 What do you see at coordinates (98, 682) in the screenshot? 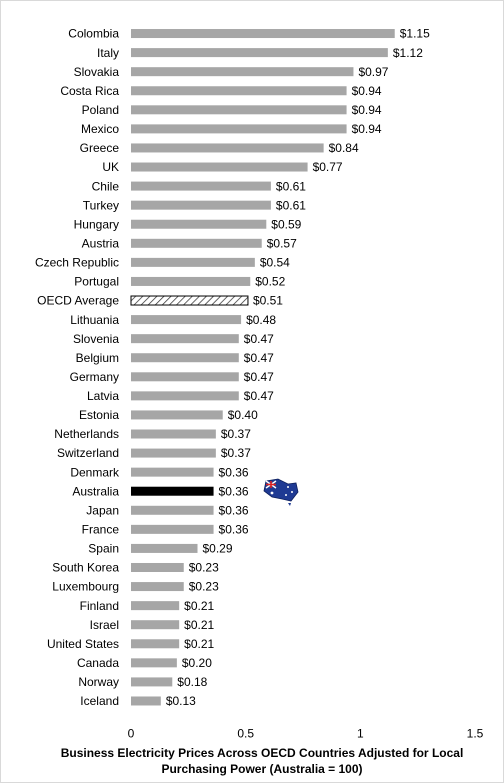
I see `y-tick-label: Norway` at bounding box center [98, 682].